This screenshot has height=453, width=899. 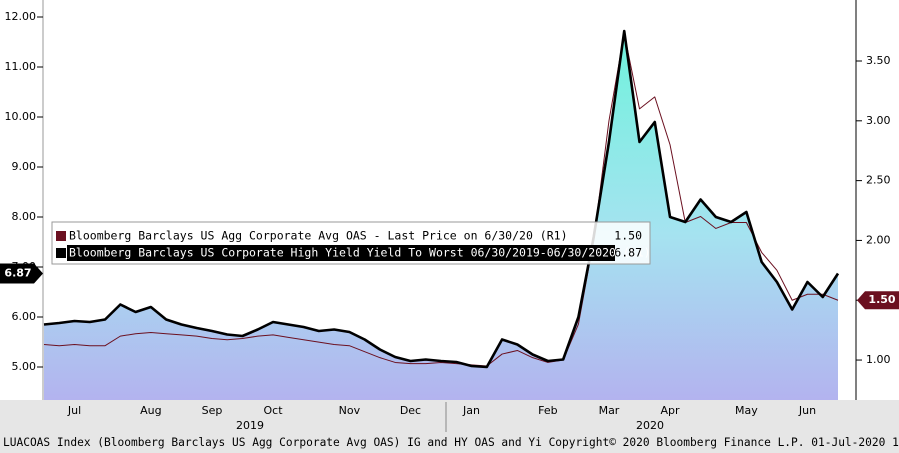 I want to click on axis-band, so click(x=449, y=426).